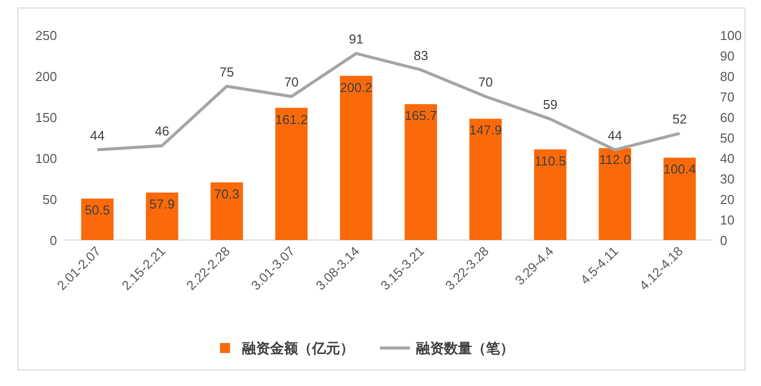 The height and width of the screenshot is (386, 761). What do you see at coordinates (46, 158) in the screenshot?
I see `y-tick-label: 100` at bounding box center [46, 158].